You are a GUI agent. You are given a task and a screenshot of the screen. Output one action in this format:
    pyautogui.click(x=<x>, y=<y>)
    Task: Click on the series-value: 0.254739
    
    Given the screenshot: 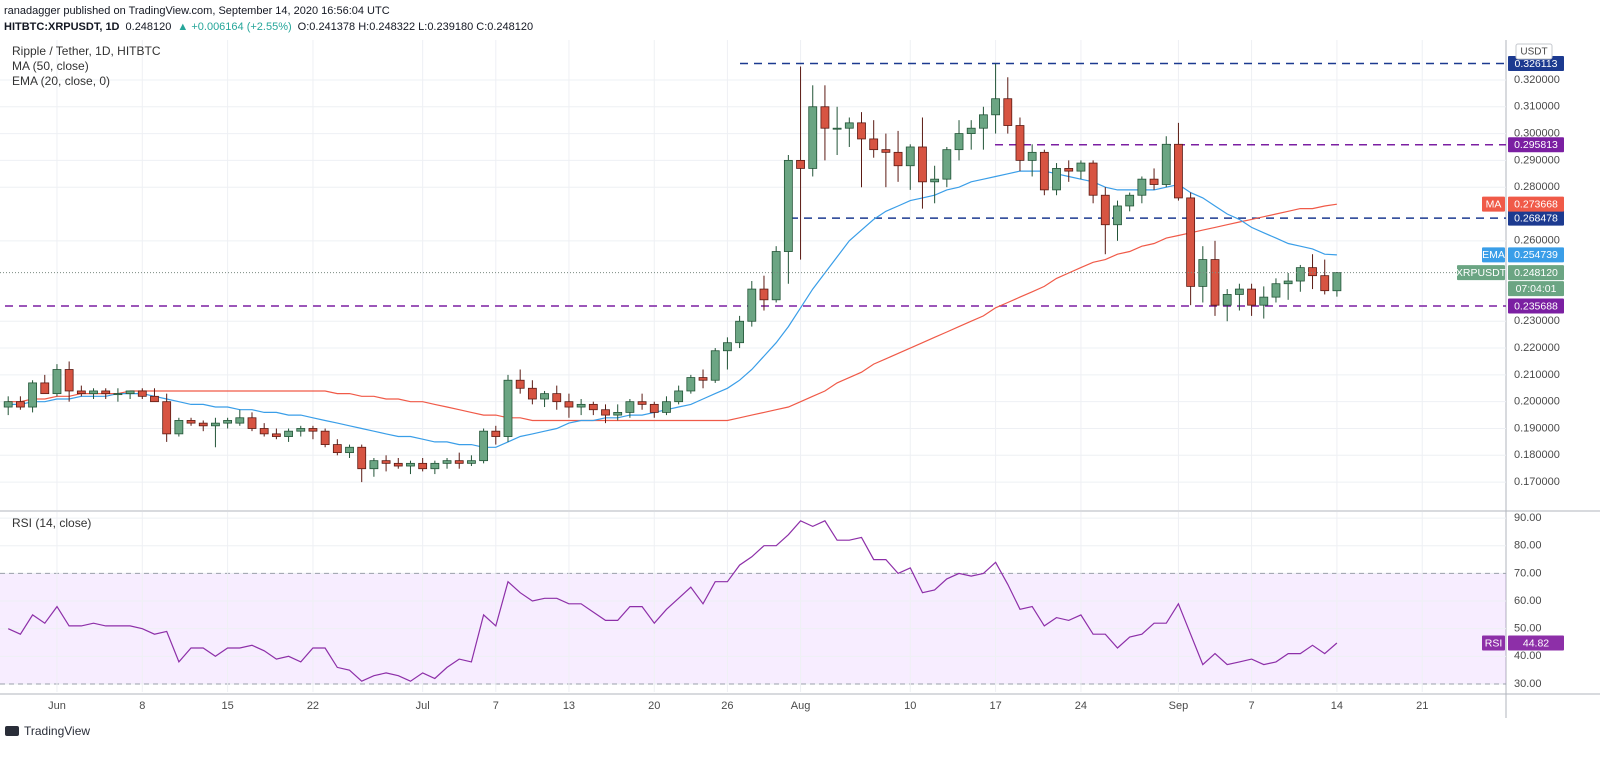 What is the action you would take?
    pyautogui.click(x=1536, y=255)
    